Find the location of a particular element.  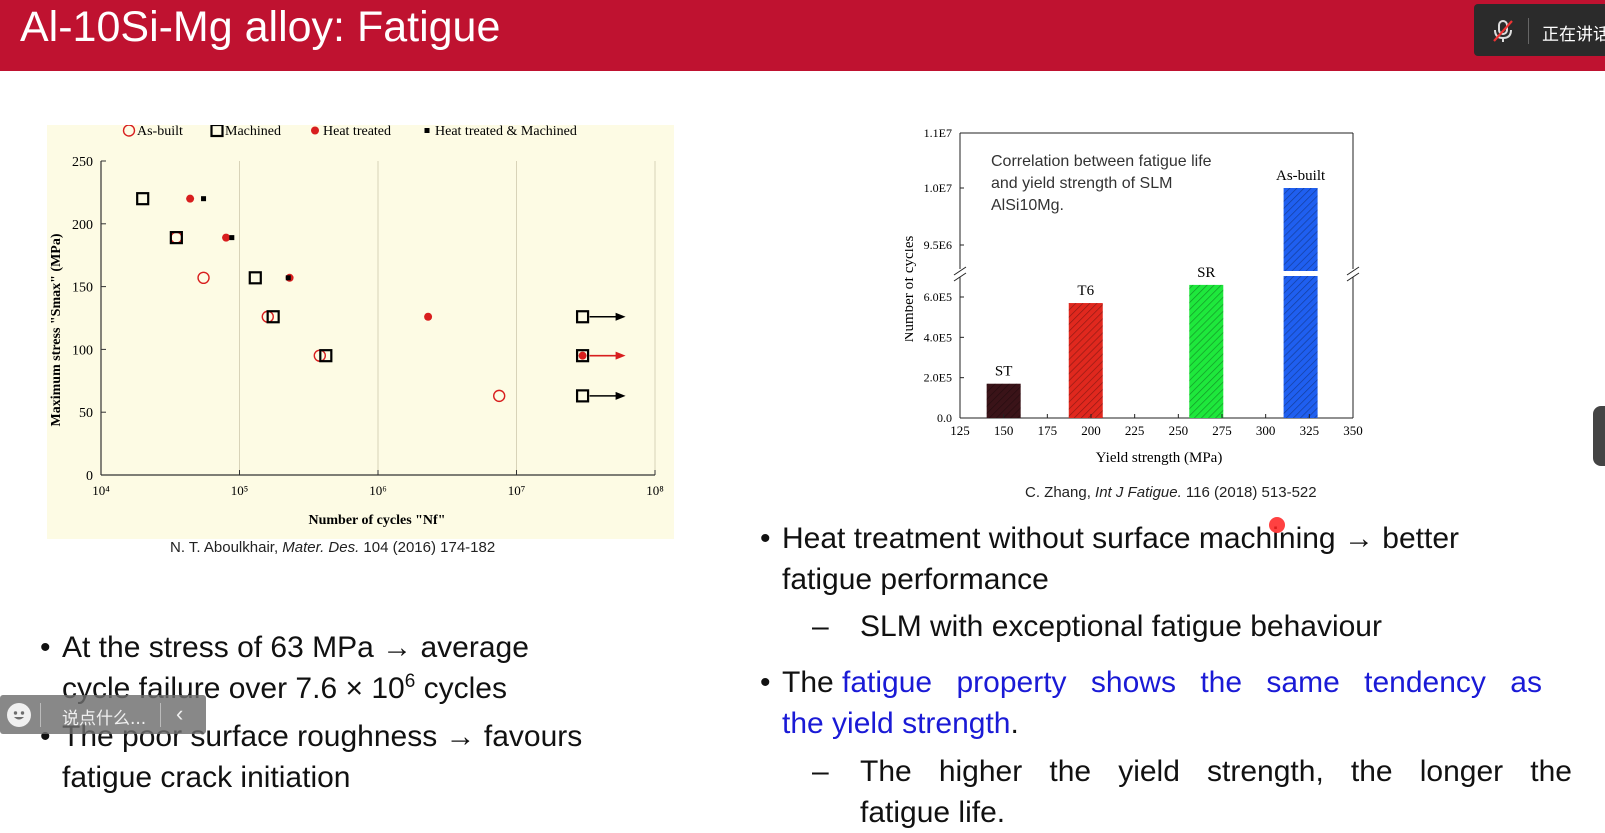

mic-muted-icon is located at coordinates (1503, 31).